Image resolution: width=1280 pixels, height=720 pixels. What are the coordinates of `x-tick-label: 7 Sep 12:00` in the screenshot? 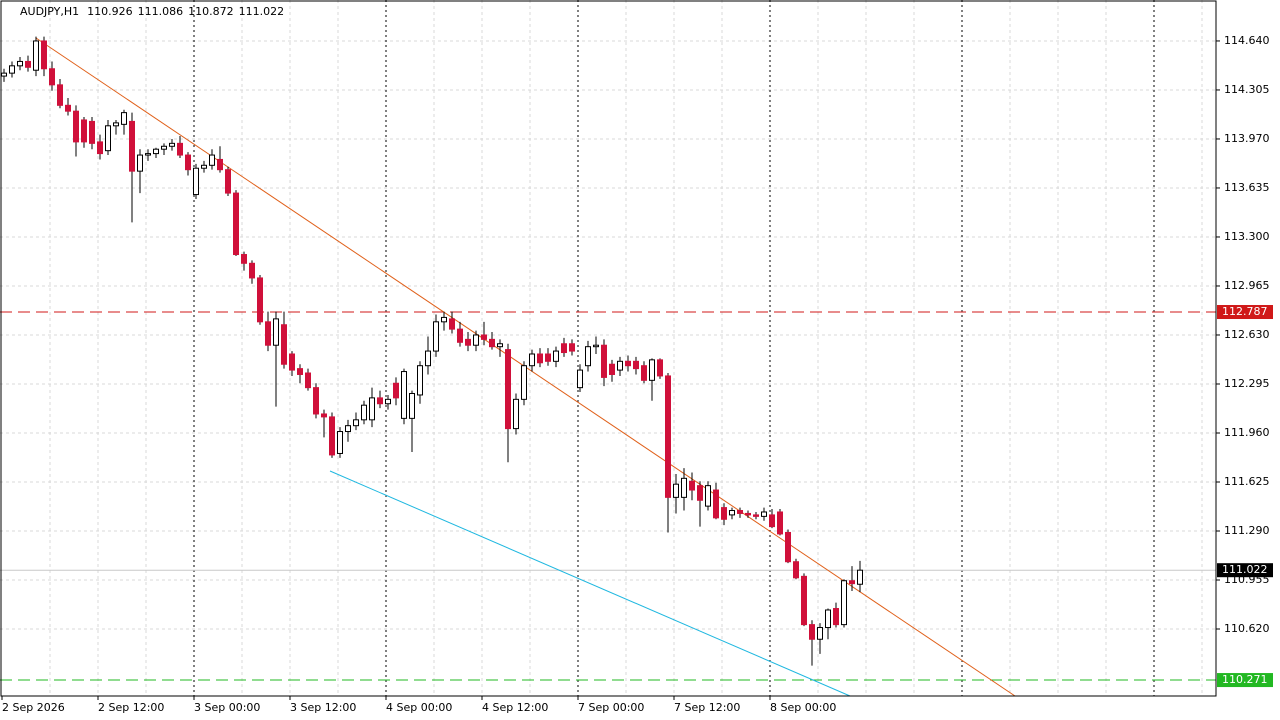 It's located at (707, 707).